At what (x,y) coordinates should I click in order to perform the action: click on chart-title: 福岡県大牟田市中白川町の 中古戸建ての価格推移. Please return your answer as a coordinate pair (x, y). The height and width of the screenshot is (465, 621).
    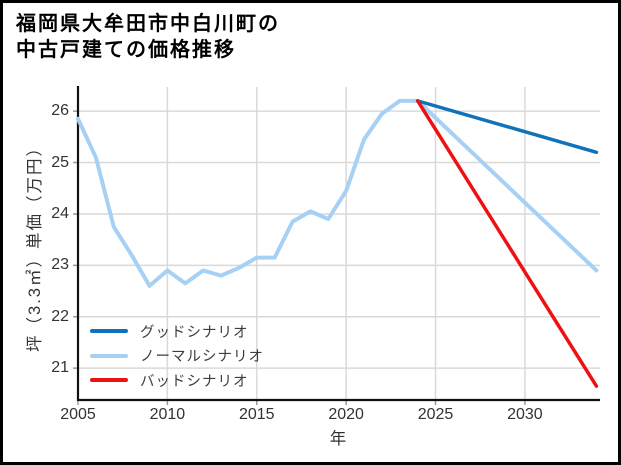
    Looking at the image, I should click on (148, 37).